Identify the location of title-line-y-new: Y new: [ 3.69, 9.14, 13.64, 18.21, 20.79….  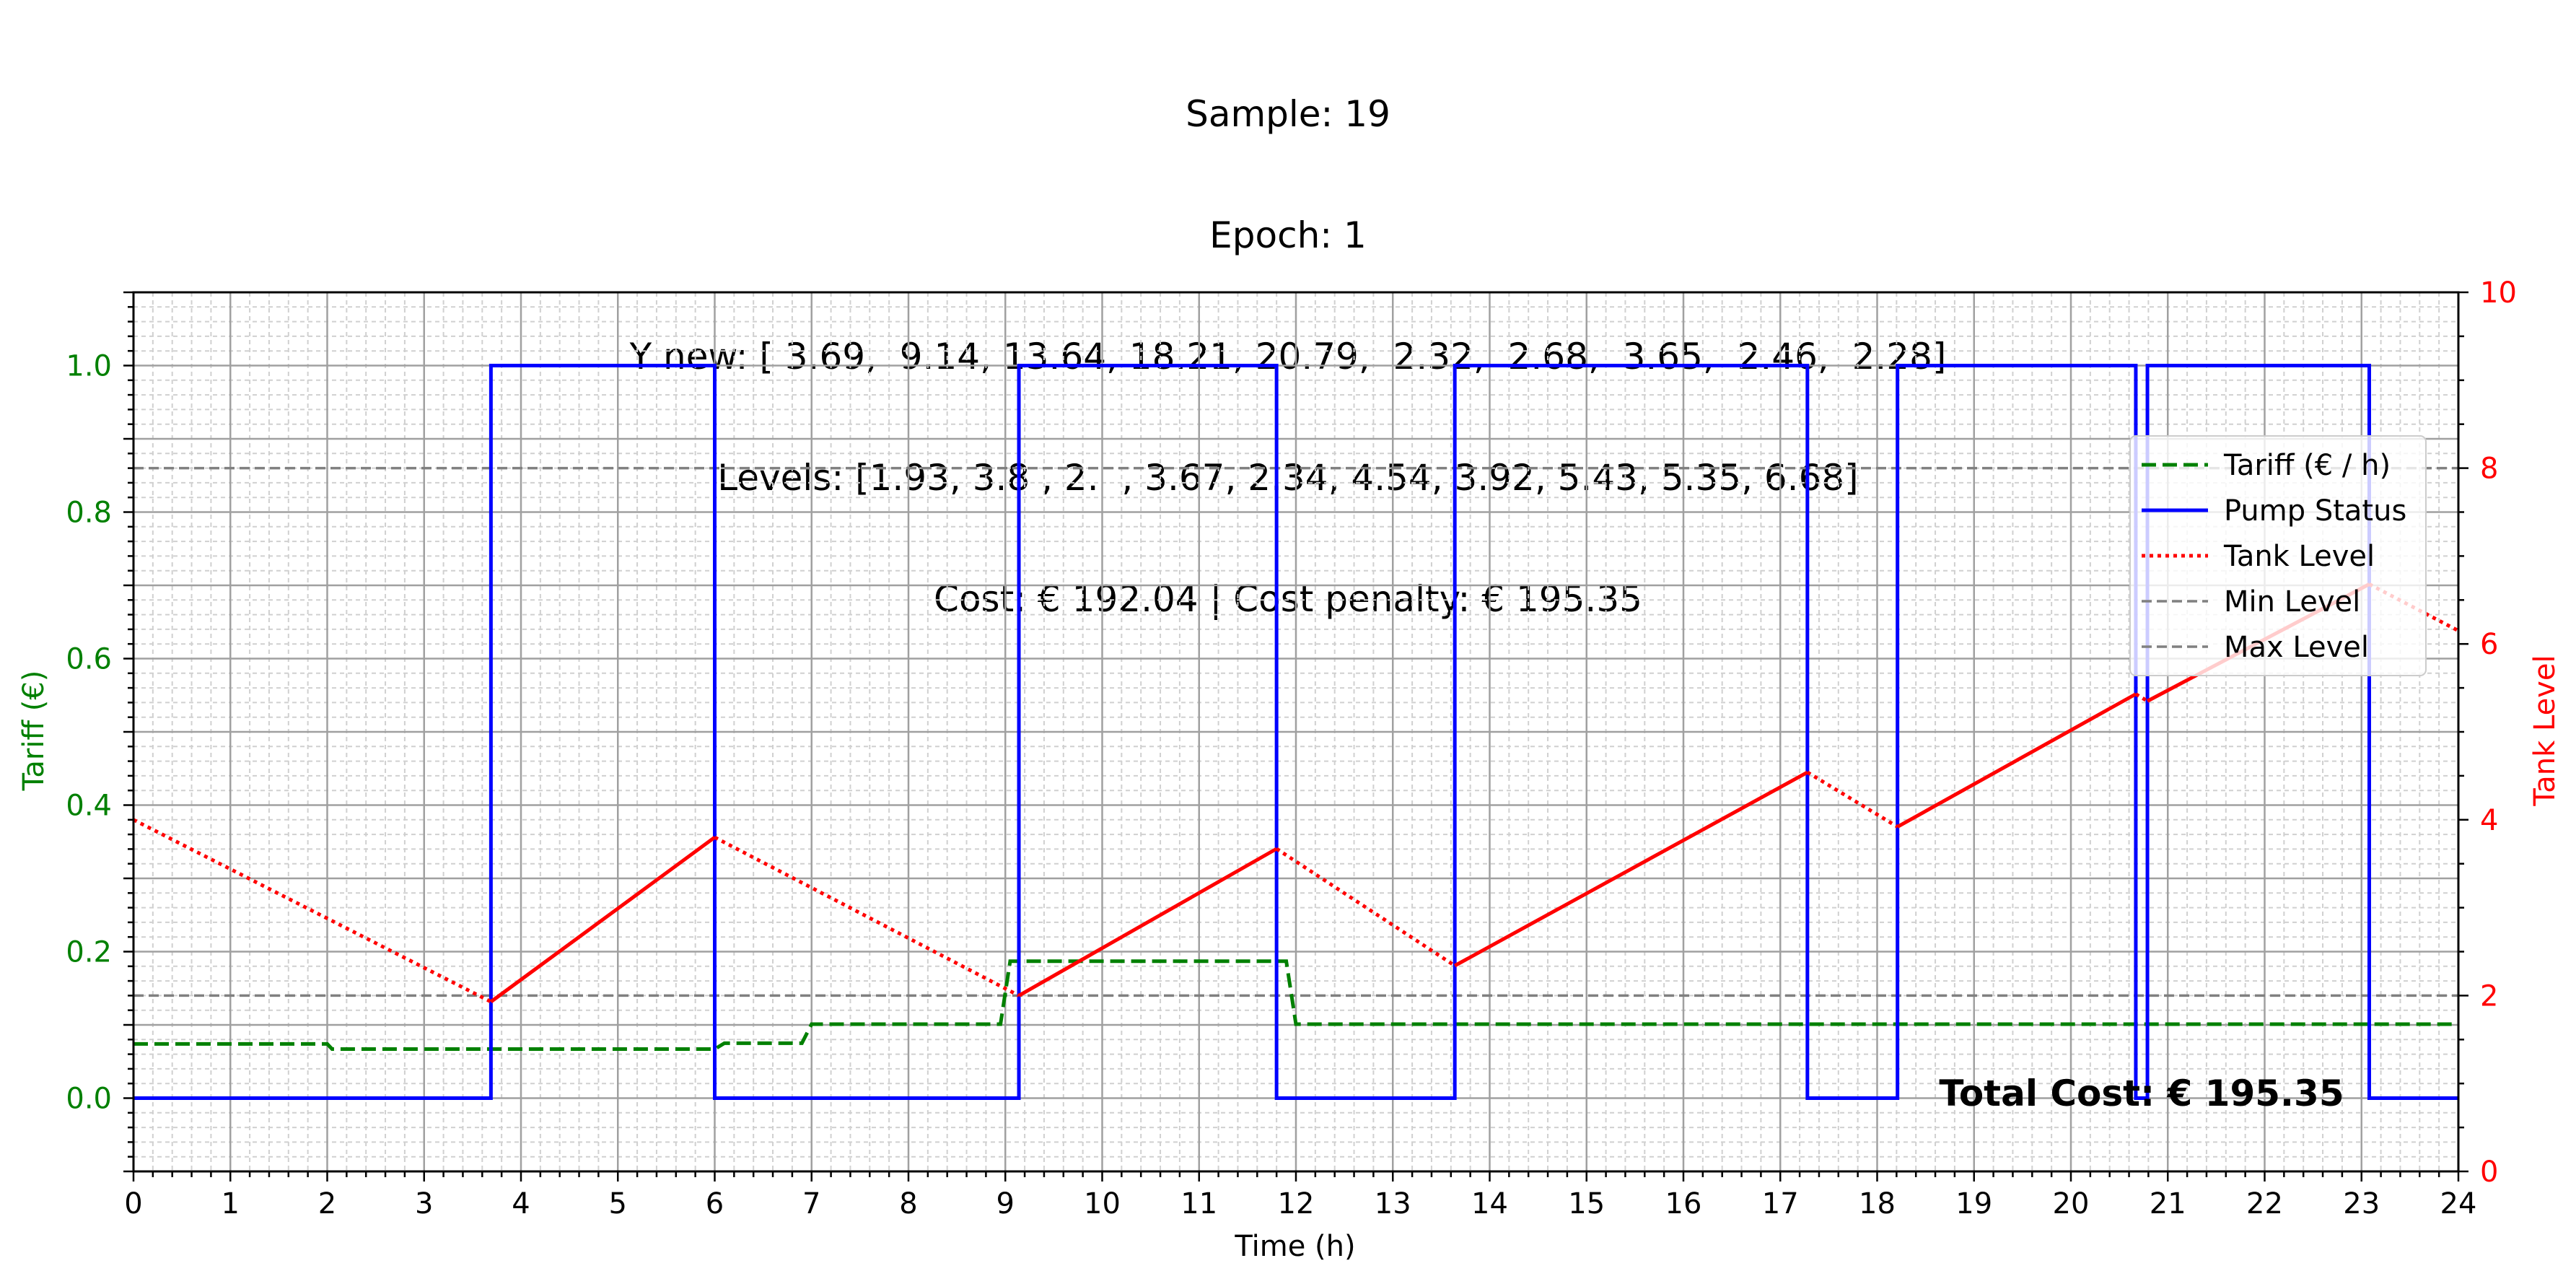
(1288, 356).